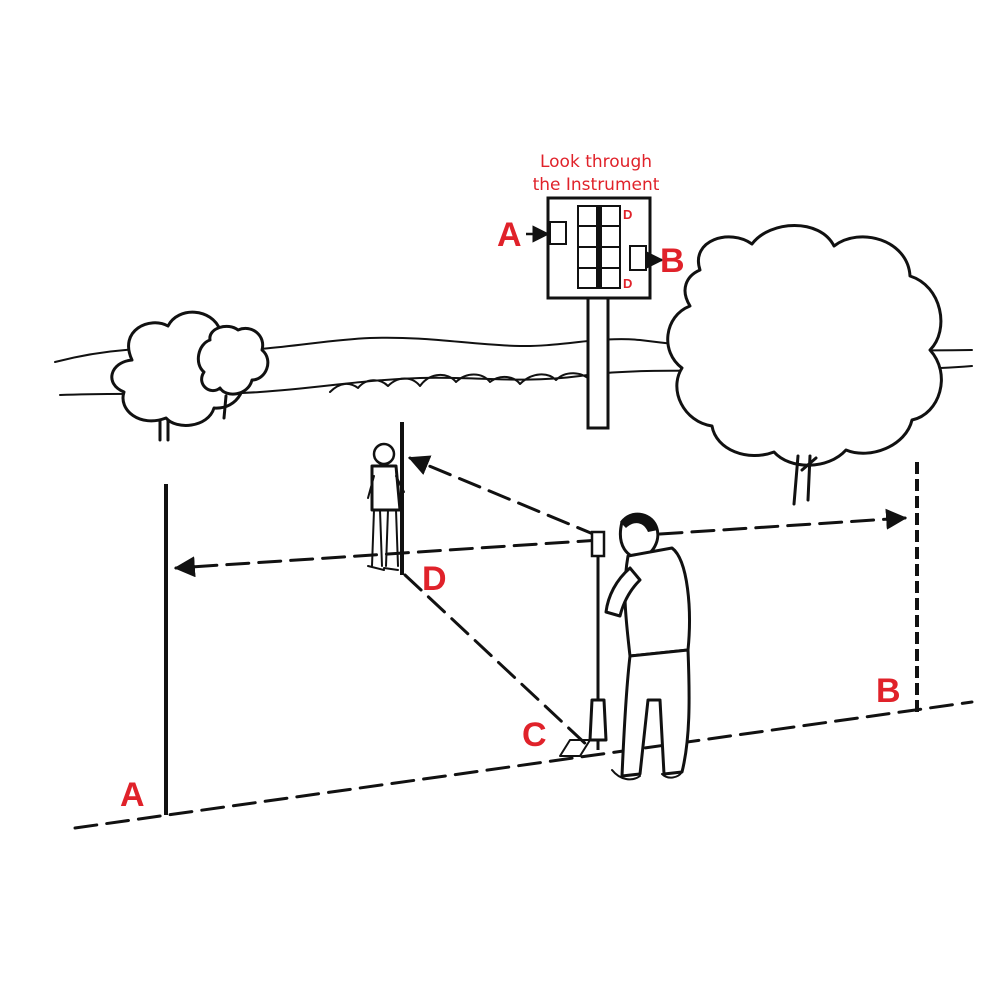 The height and width of the screenshot is (1000, 1000). I want to click on offset-line-dc, so click(497, 661).